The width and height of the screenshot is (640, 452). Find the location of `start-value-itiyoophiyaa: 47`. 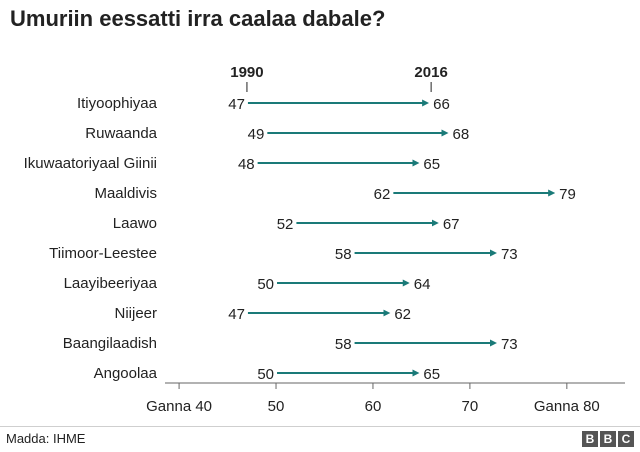

start-value-itiyoophiyaa: 47 is located at coordinates (236, 104).